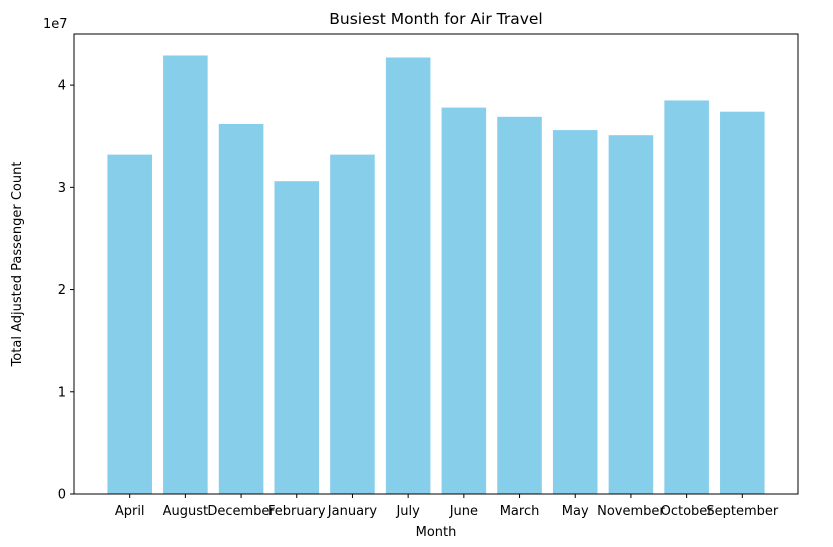 Image resolution: width=833 pixels, height=547 pixels. I want to click on x-tick-label: September, so click(742, 511).